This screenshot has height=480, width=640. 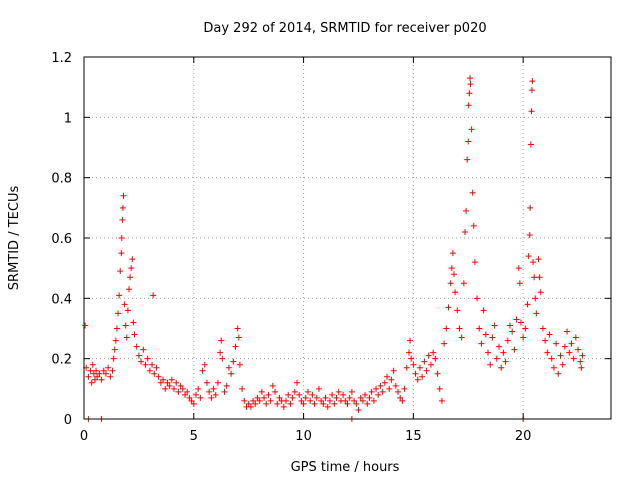 What do you see at coordinates (68, 118) in the screenshot?
I see `y-tick-label: 1` at bounding box center [68, 118].